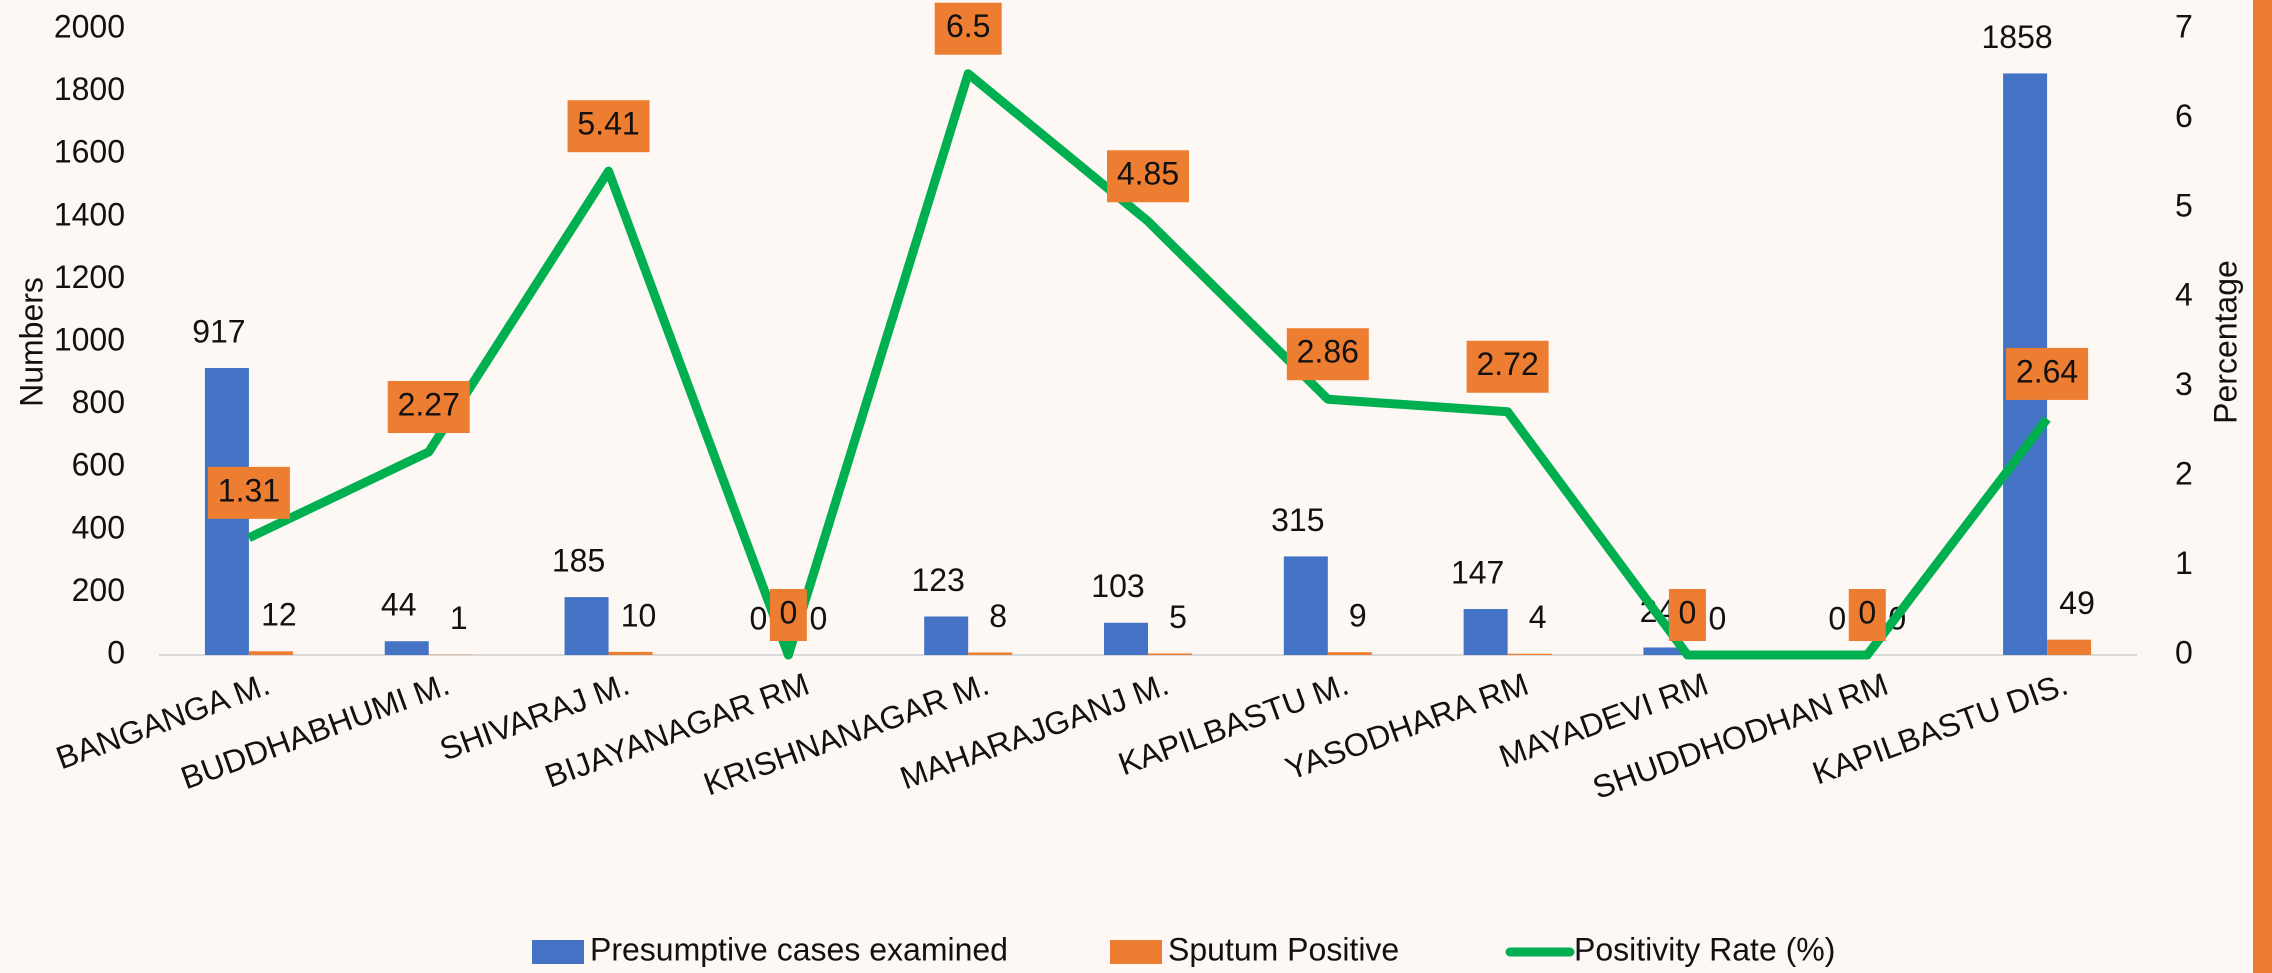 The height and width of the screenshot is (973, 2272). I want to click on y2-tick-label: 1, so click(2184, 563).